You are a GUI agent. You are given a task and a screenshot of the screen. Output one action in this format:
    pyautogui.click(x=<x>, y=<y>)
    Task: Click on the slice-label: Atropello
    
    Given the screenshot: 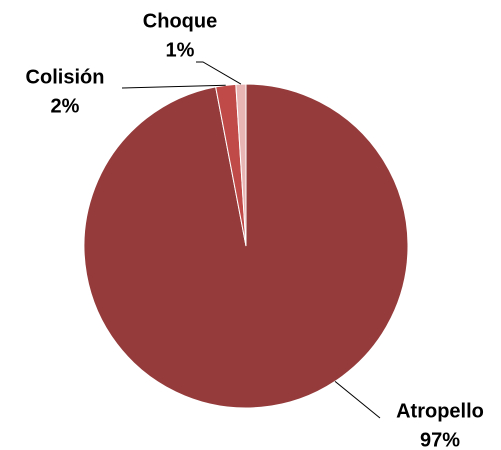 What is the action you would take?
    pyautogui.click(x=440, y=411)
    